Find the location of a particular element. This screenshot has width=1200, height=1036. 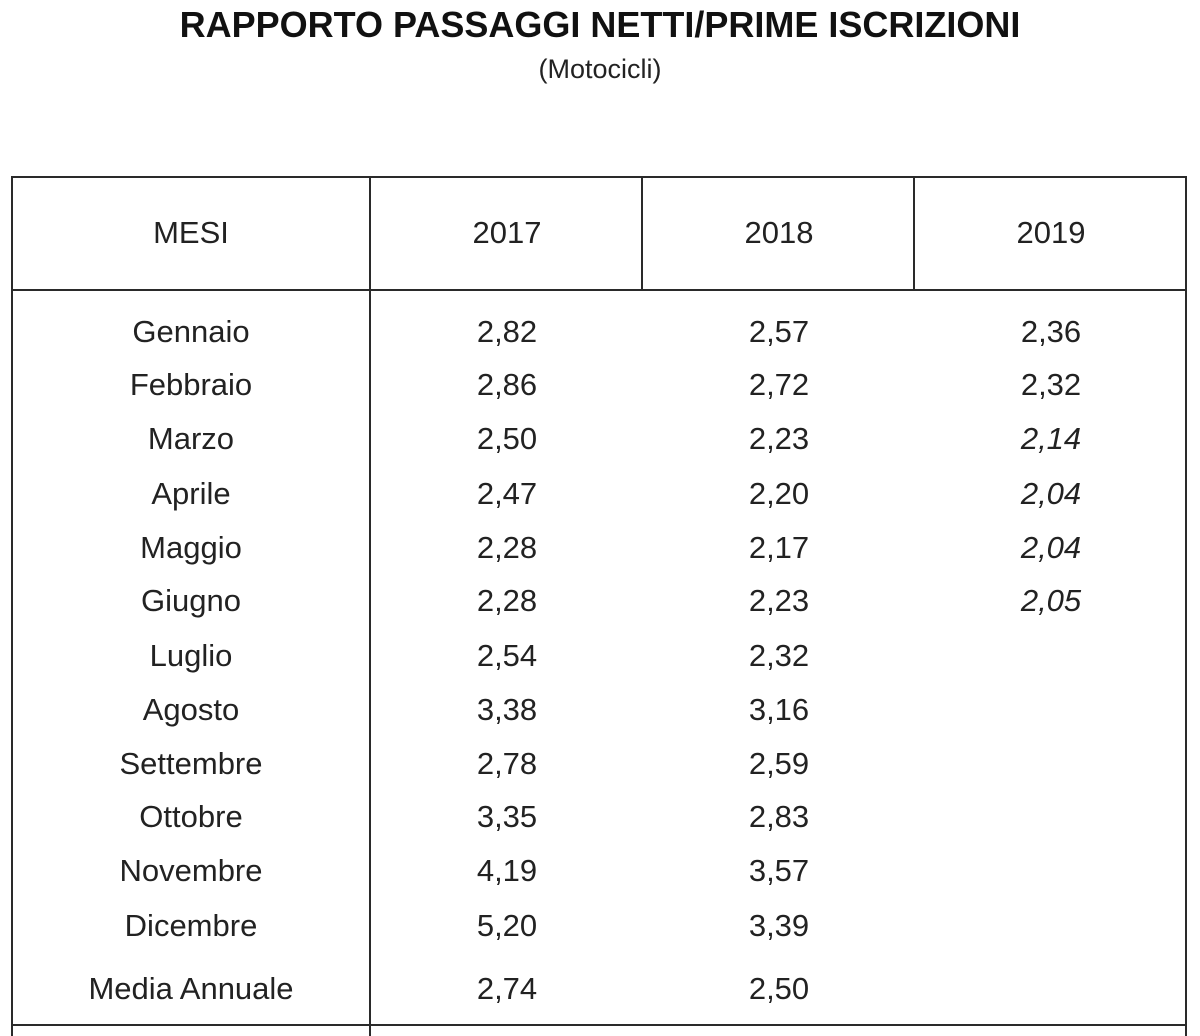

table-bottom-border is located at coordinates (599, 1025).